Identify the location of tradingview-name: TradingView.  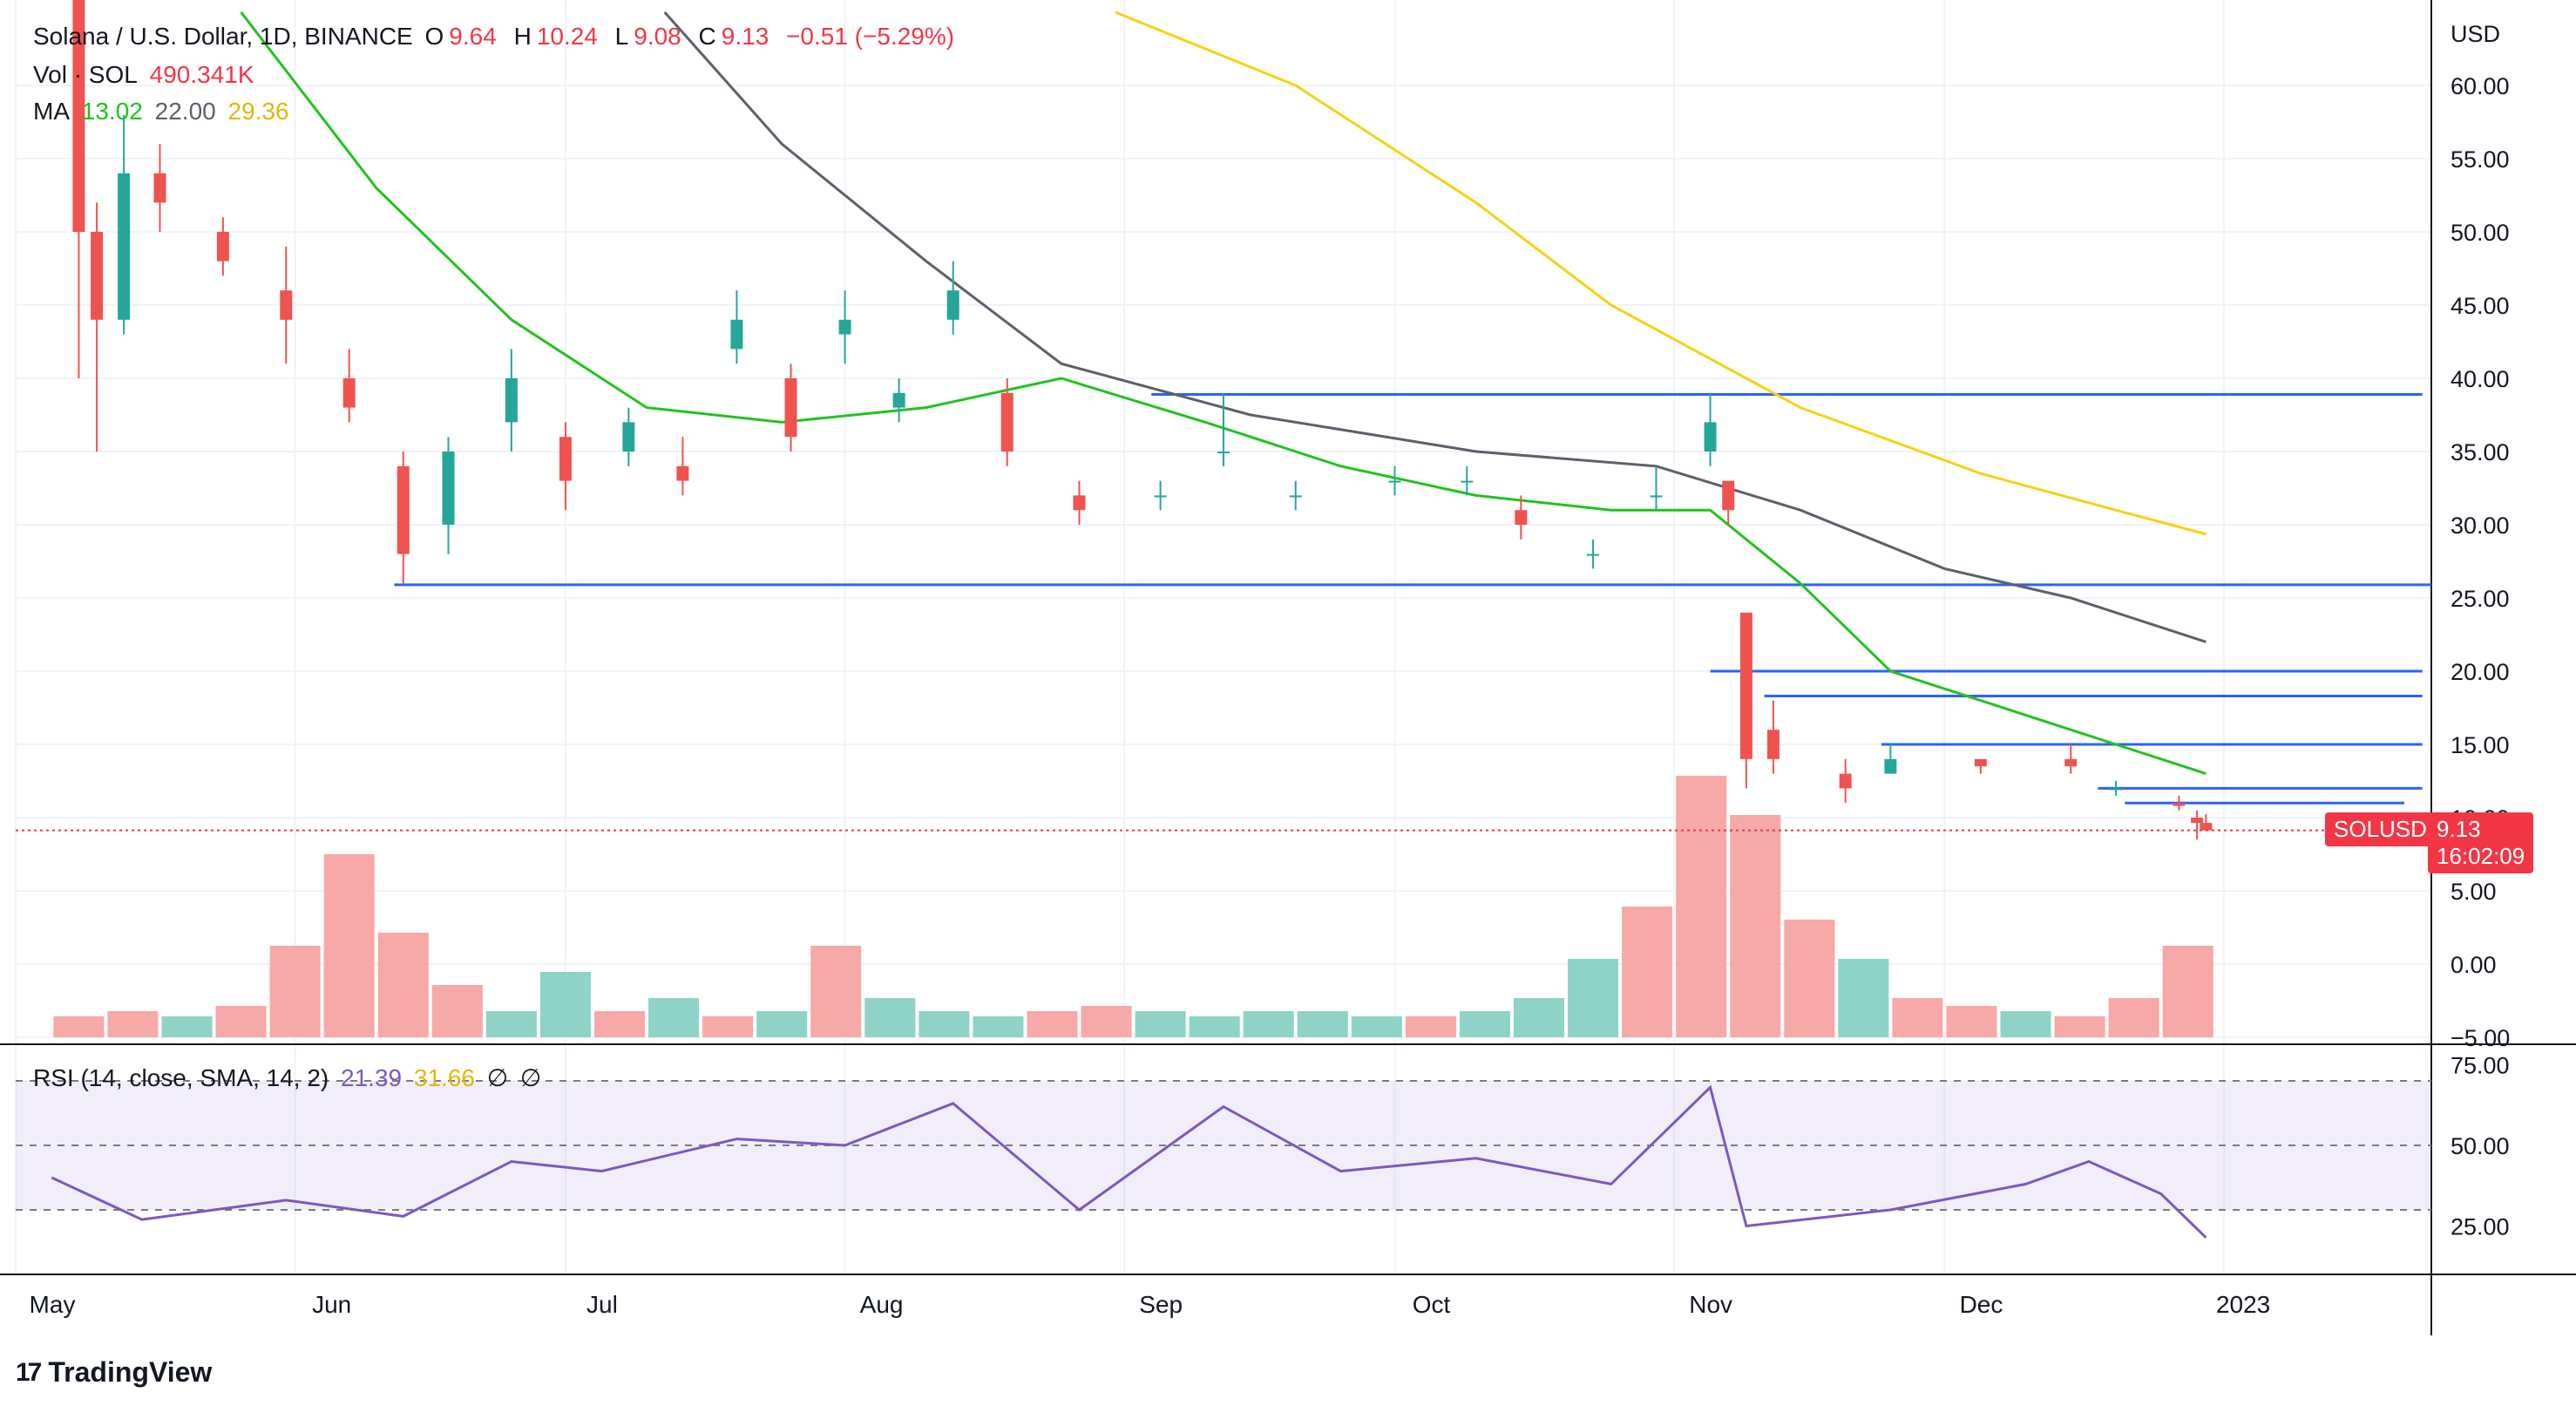
(131, 1372).